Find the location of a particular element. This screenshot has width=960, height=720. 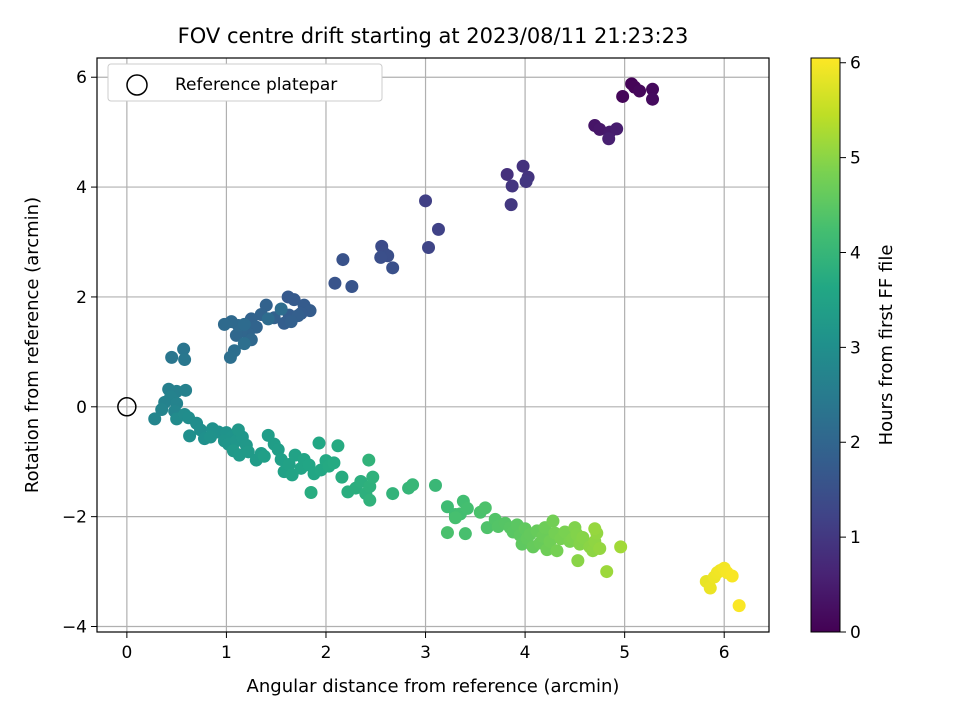

colorbar: 0 1 2 3 4 5 6 Hours from first FF file is located at coordinates (853, 348).